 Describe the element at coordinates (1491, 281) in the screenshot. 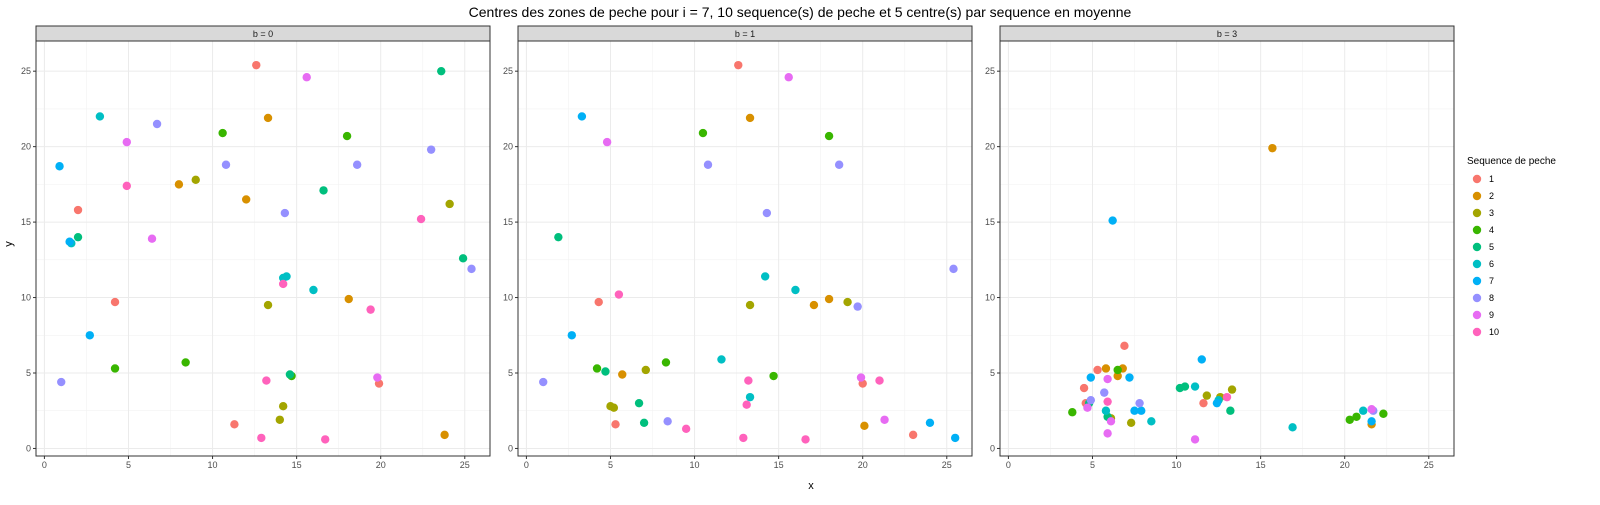

I see `legend-label-7: 7` at that location.